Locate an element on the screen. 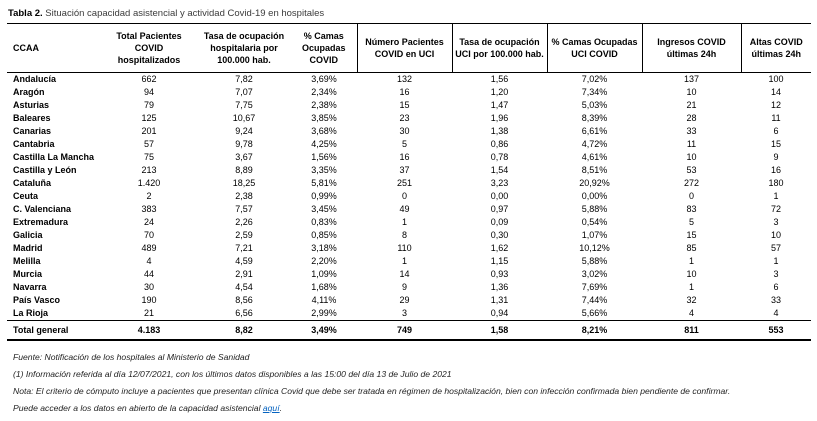 Image resolution: width=817 pixels, height=421 pixels. cell-value: 7,44% is located at coordinates (594, 300).